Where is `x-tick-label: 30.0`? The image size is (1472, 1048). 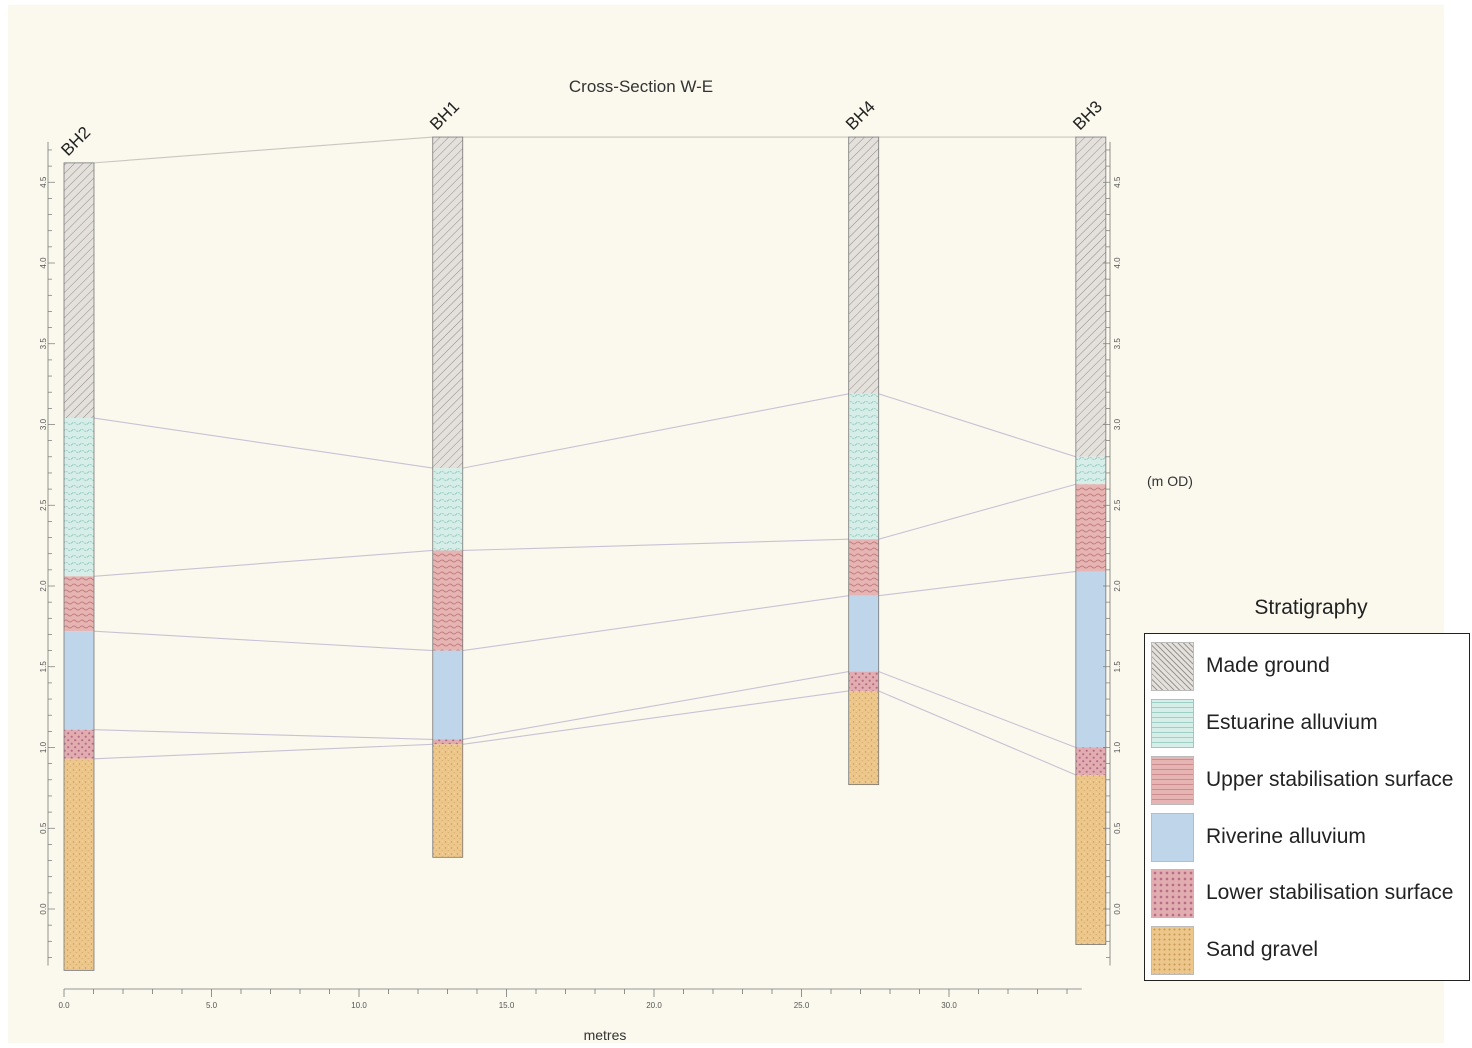
x-tick-label: 30.0 is located at coordinates (949, 1005).